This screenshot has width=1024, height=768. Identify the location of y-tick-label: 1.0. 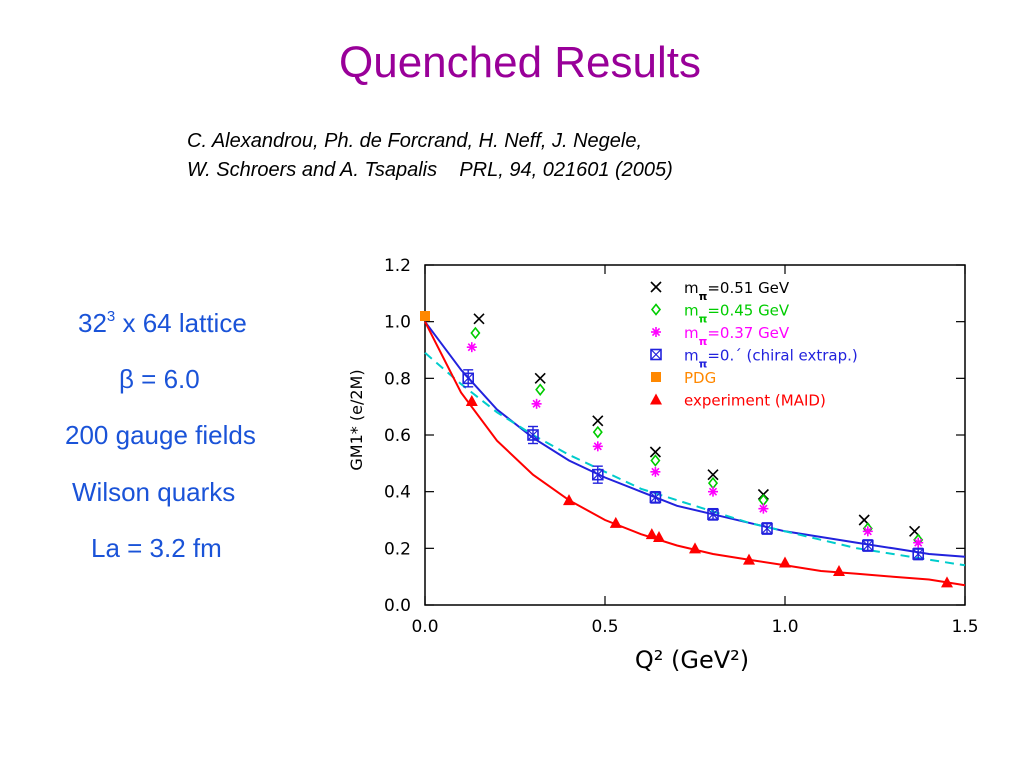
(397, 323).